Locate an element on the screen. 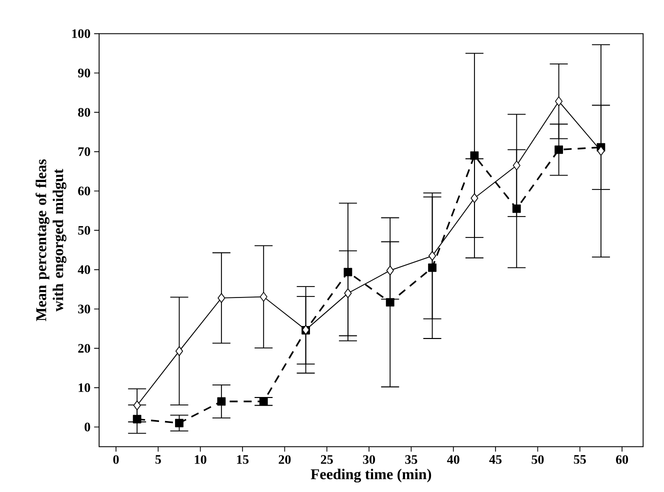 This screenshot has width=664, height=492. x-tick-label: 45 is located at coordinates (495, 459).